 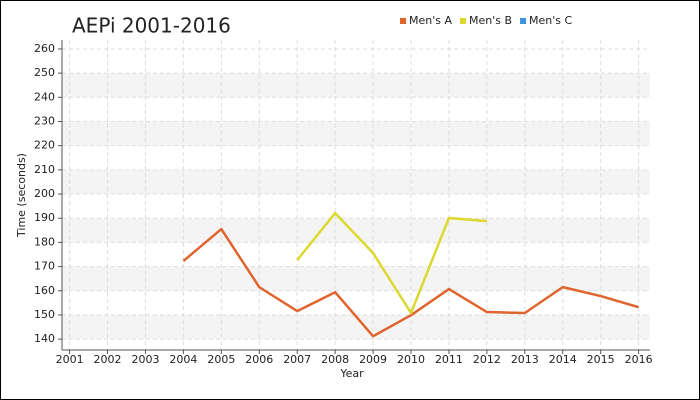 I want to click on x-tick-label: 2005, so click(x=221, y=359).